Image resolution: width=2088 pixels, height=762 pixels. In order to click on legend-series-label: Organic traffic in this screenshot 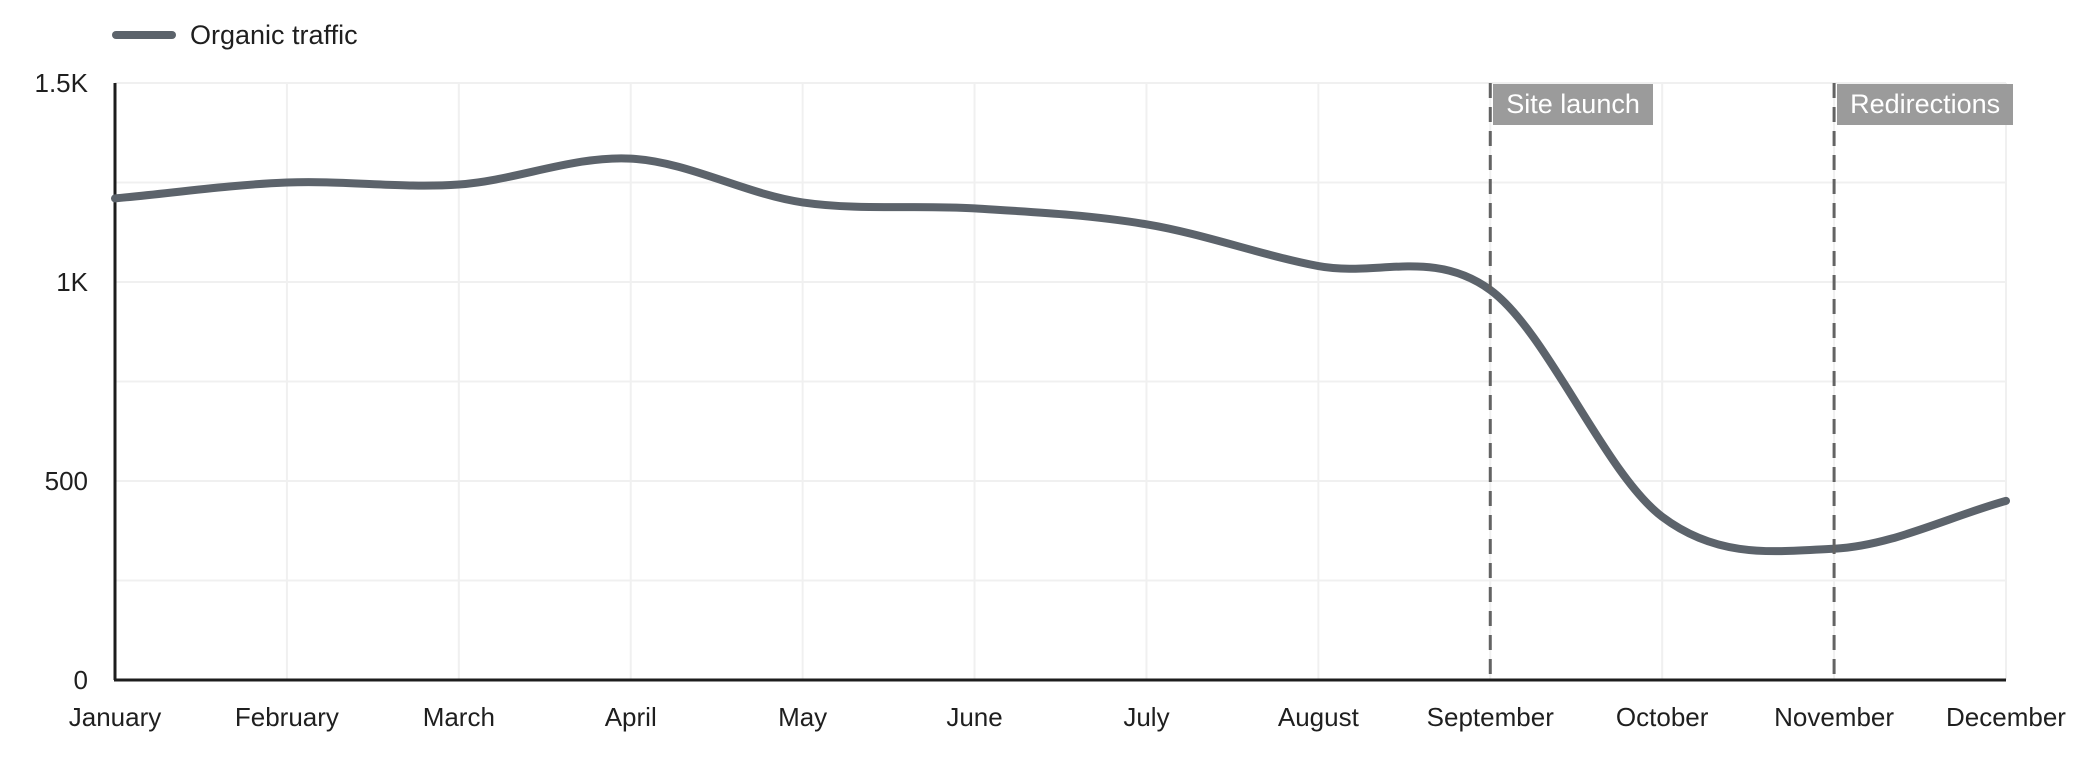, I will do `click(274, 34)`.